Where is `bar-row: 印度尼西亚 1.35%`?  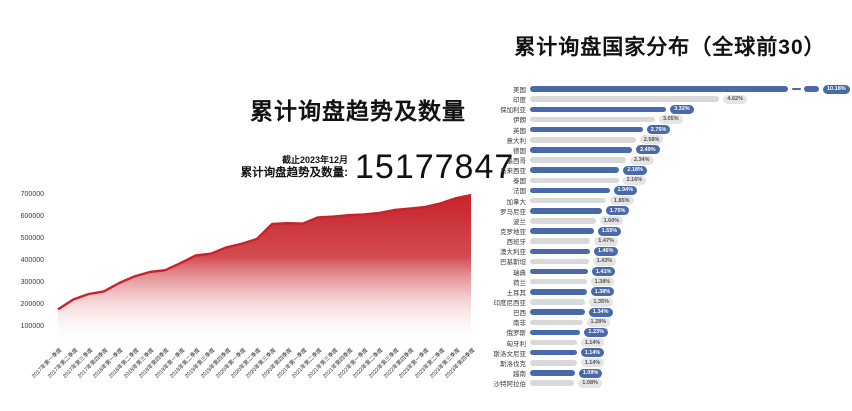
bar-row: 印度尼西亚 1.35% is located at coordinates (660, 302).